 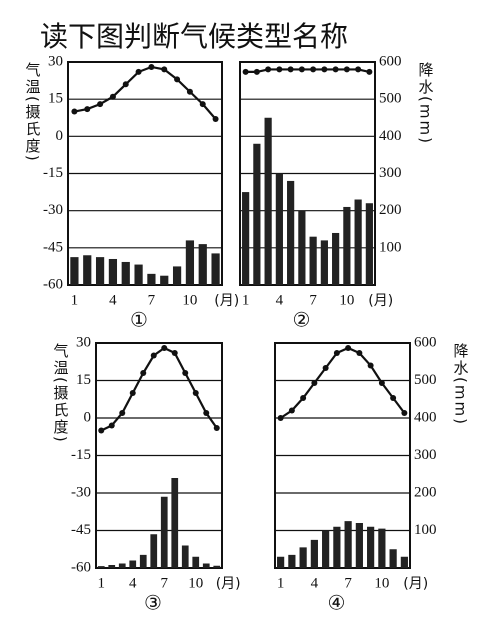 I want to click on y2-tick-label: 100, so click(x=390, y=247).